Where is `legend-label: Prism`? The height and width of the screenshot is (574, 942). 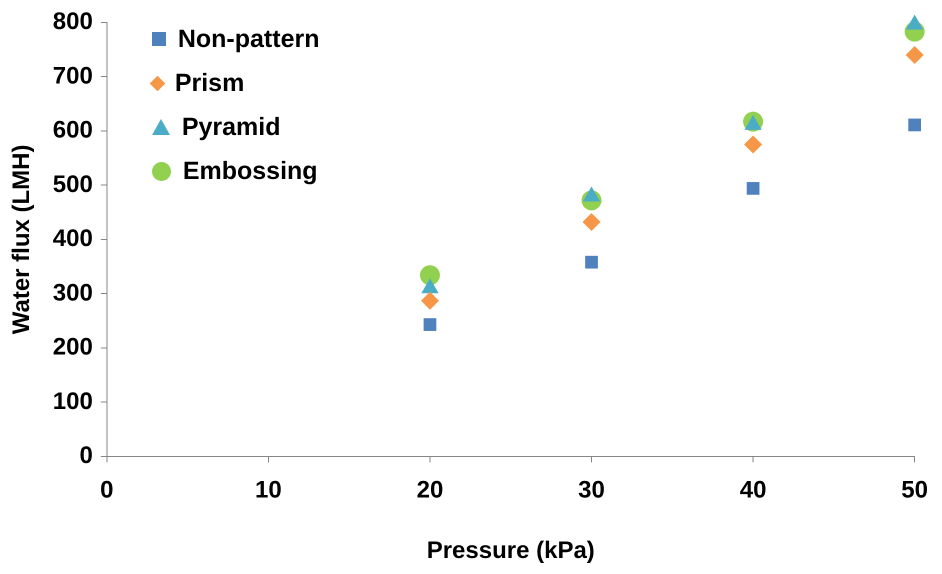 legend-label: Prism is located at coordinates (209, 83).